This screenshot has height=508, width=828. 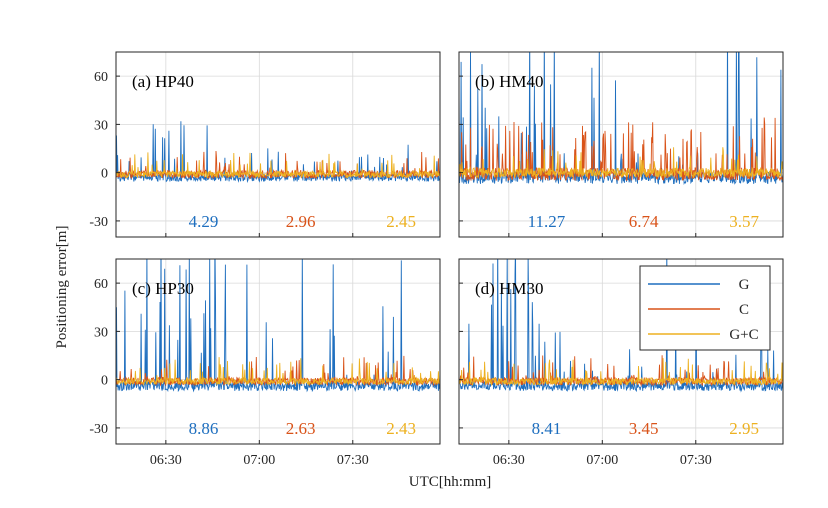 I want to click on rms-label-g: 8.41, so click(x=547, y=428).